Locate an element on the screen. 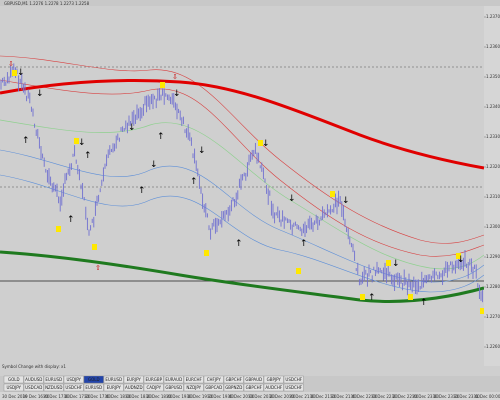 The width and height of the screenshot is (500, 400). time-label: 30 Dec 2019 is located at coordinates (15, 396).